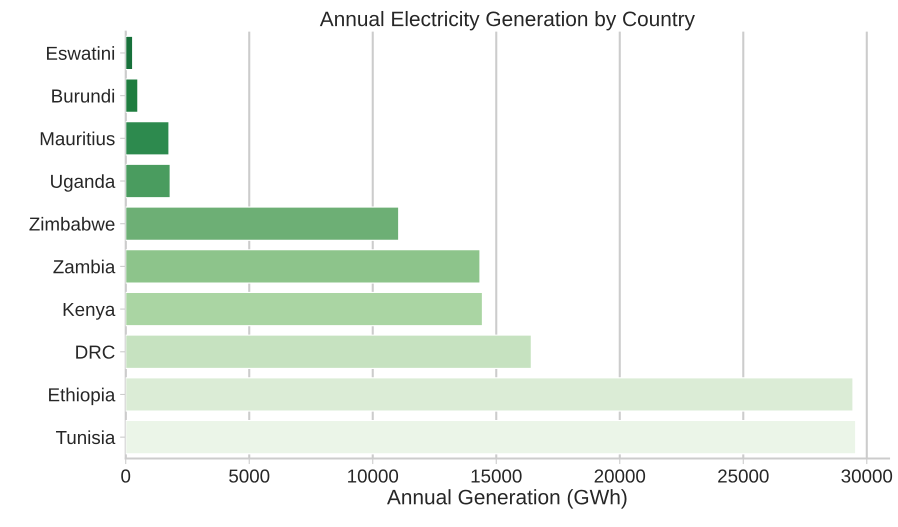 The height and width of the screenshot is (527, 898). I want to click on x-axis-title: Annual Generation (GWh), so click(506, 499).